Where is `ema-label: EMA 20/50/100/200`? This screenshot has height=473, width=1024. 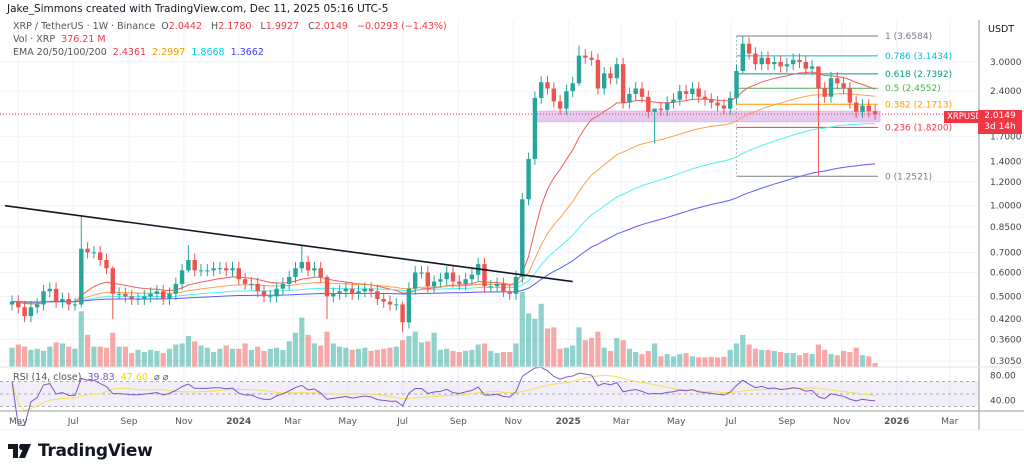
ema-label: EMA 20/50/100/200 is located at coordinates (60, 52).